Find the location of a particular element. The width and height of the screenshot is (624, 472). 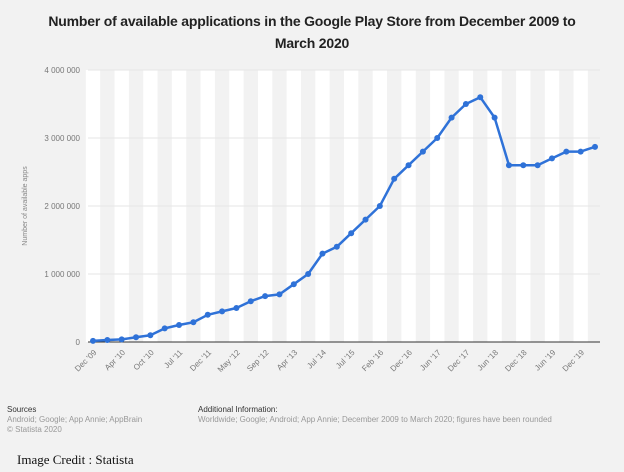

x-tick-label: Jul '11 is located at coordinates (173, 359).